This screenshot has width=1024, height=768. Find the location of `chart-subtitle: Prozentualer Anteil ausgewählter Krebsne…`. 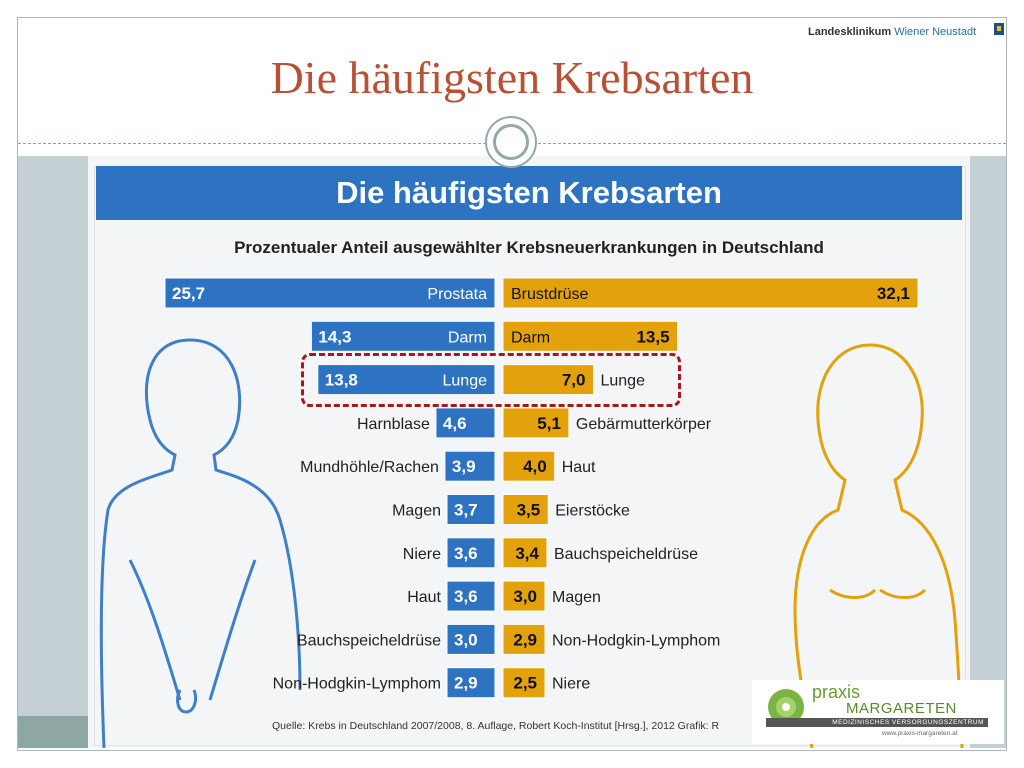

chart-subtitle: Prozentualer Anteil ausgewählter Krebsne… is located at coordinates (529, 247).